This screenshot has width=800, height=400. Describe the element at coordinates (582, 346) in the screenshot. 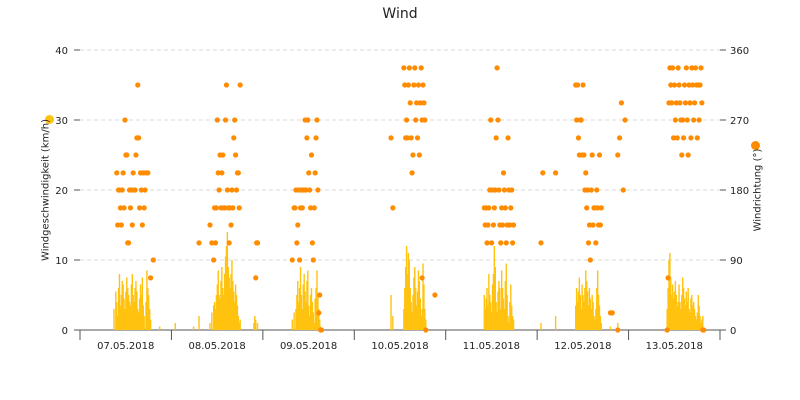

I see `x-tick-label: 12.05.2018` at that location.